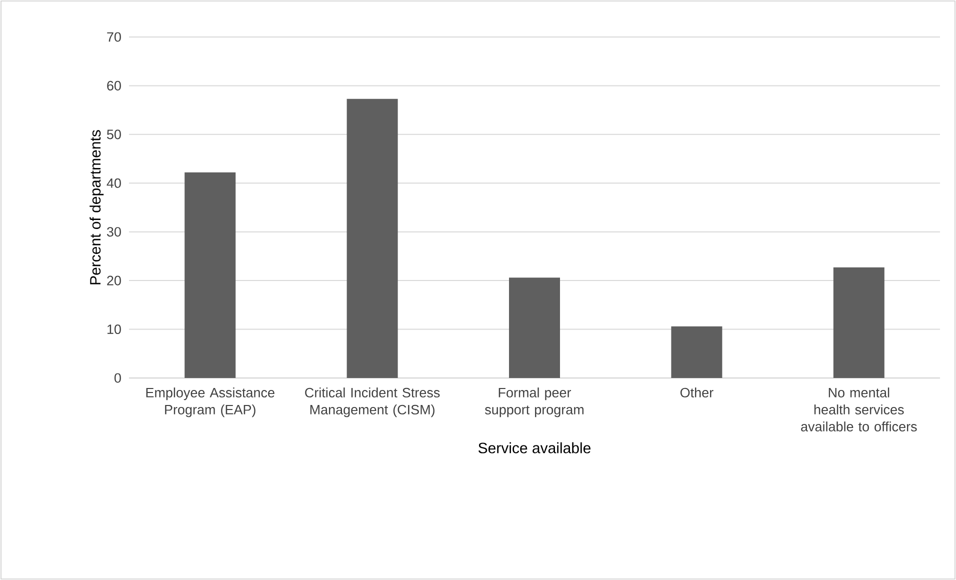  Describe the element at coordinates (117, 378) in the screenshot. I see `y-tick-label: 0` at that location.